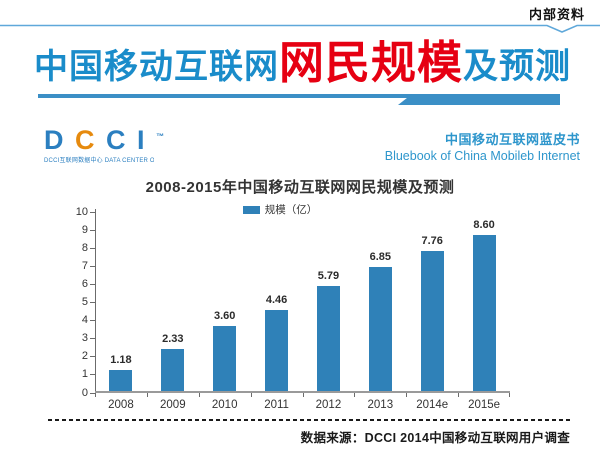 This screenshot has width=600, height=474. Describe the element at coordinates (142, 140) in the screenshot. I see `logo-letter-i: I` at that location.